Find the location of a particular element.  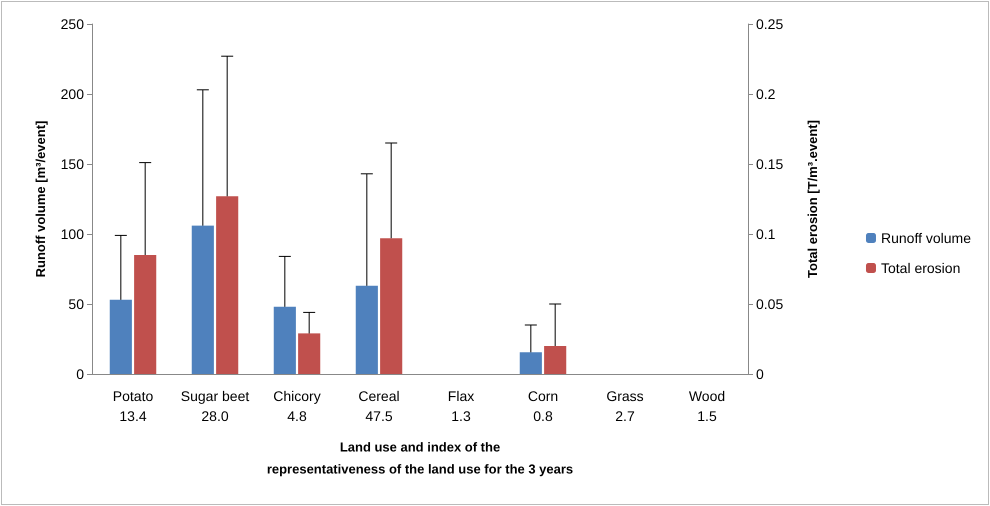

y2-tick-label: 0.2 is located at coordinates (766, 94).